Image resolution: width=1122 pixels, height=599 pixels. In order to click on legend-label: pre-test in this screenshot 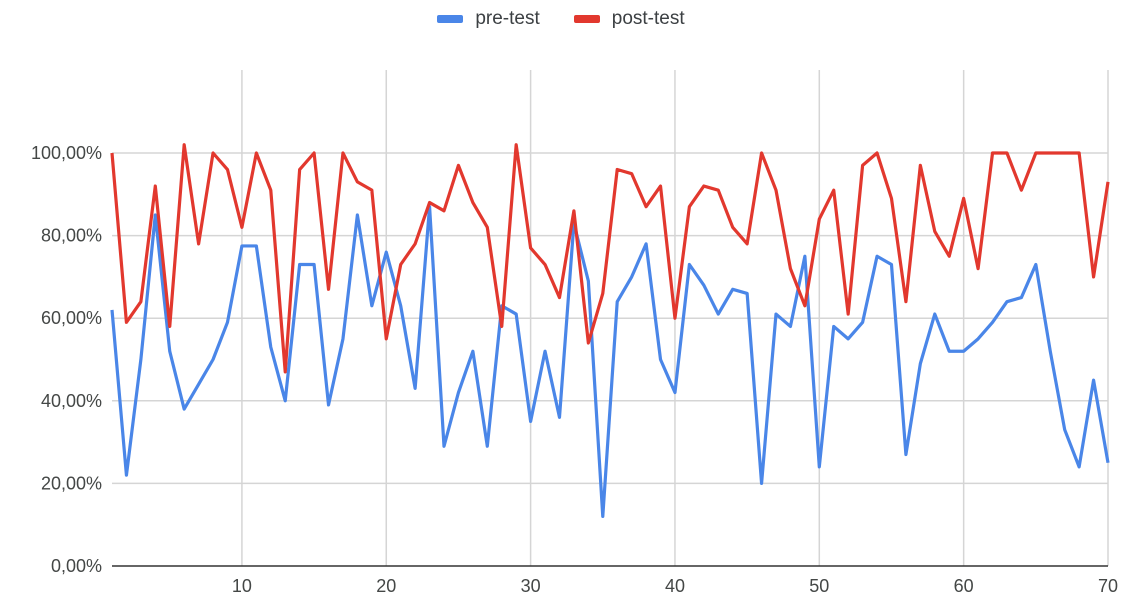, I will do `click(507, 18)`.